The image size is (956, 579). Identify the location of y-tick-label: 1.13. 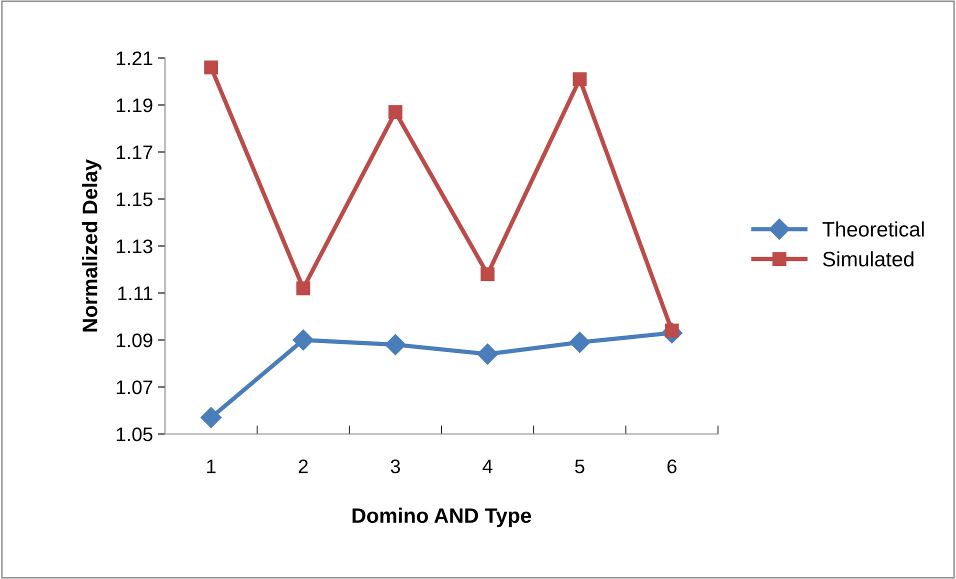
(134, 246).